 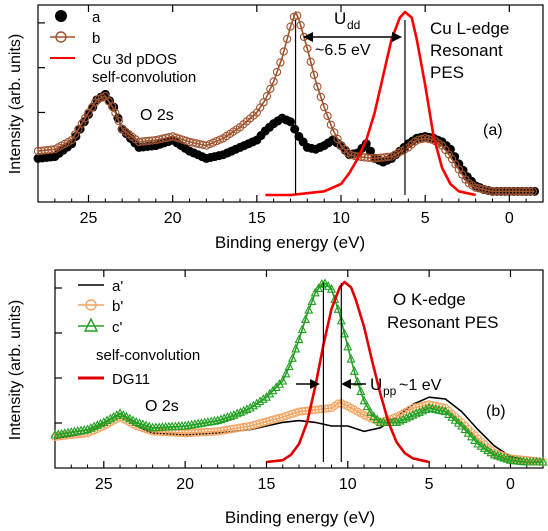 I want to click on legend-marker-b, so click(x=61, y=37).